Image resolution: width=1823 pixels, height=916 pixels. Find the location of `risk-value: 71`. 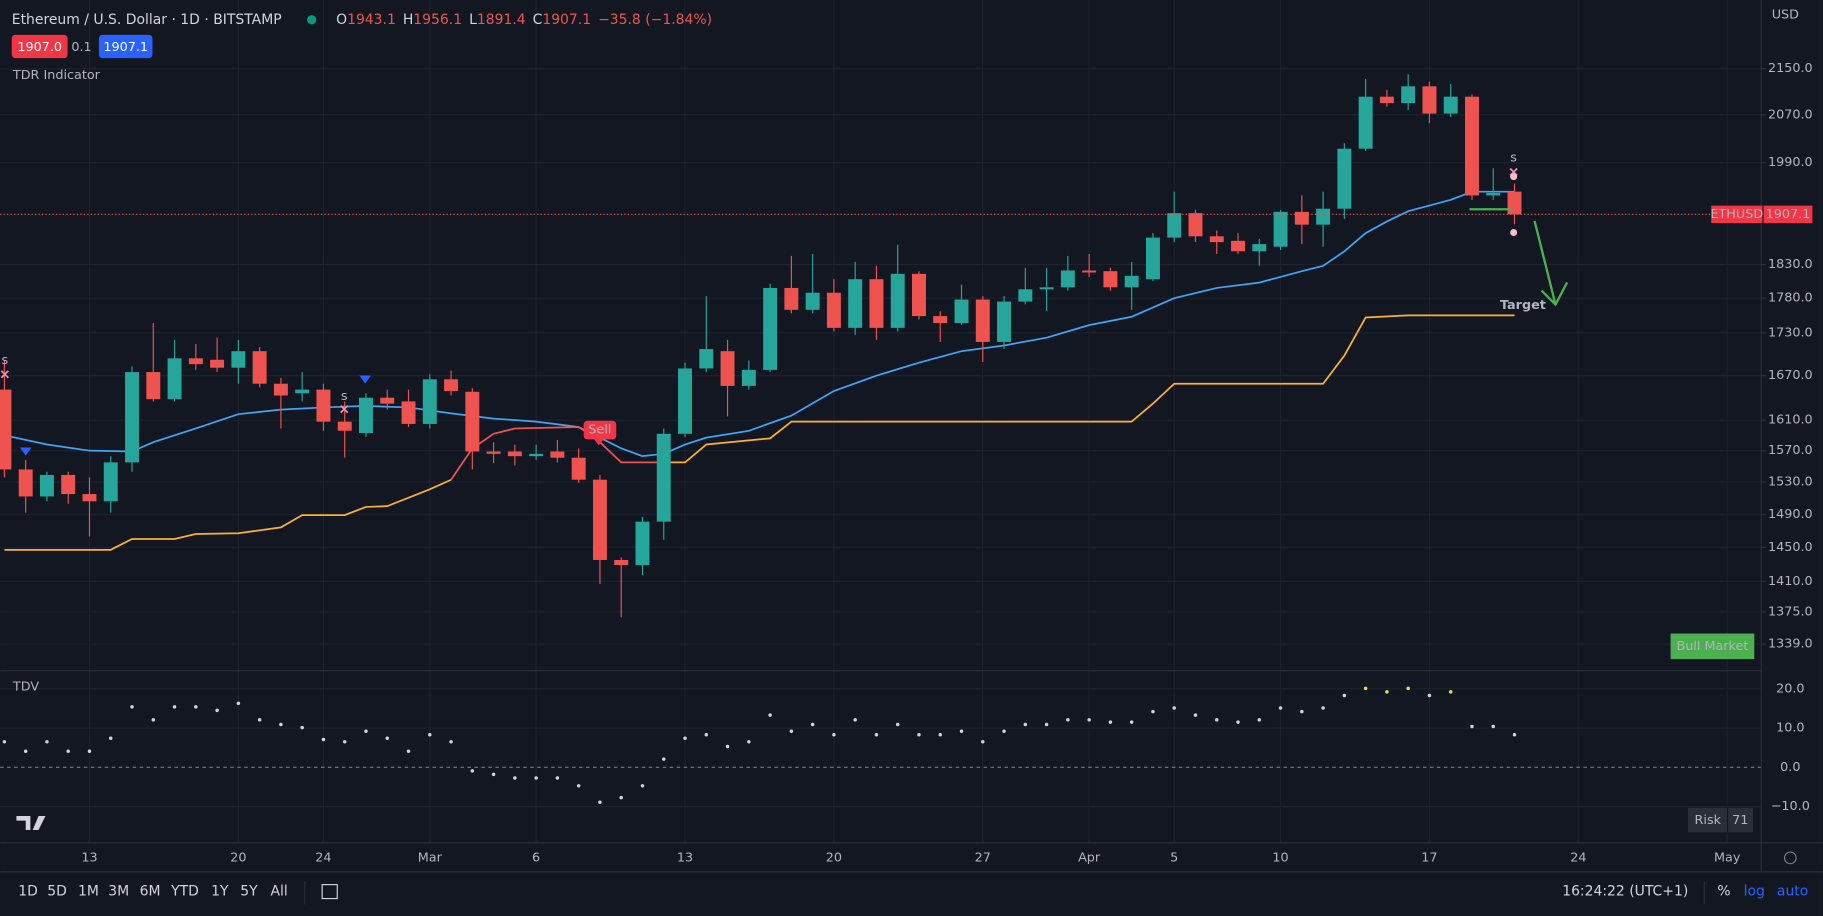

risk-value: 71 is located at coordinates (1740, 820).